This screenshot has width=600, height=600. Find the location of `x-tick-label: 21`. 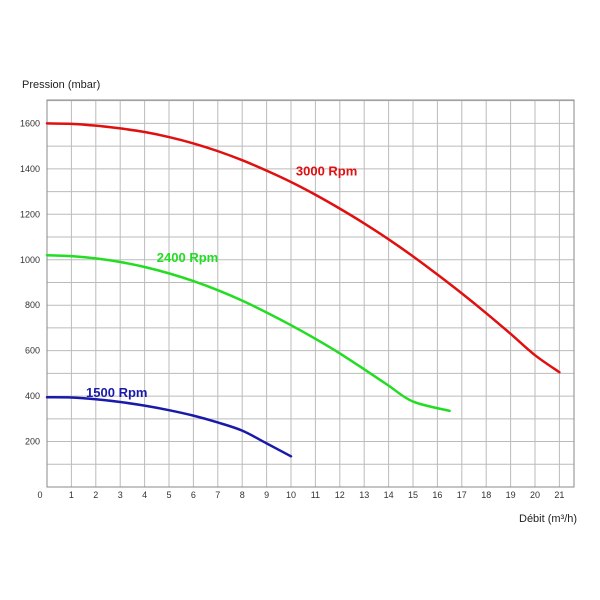

x-tick-label: 21 is located at coordinates (559, 495).